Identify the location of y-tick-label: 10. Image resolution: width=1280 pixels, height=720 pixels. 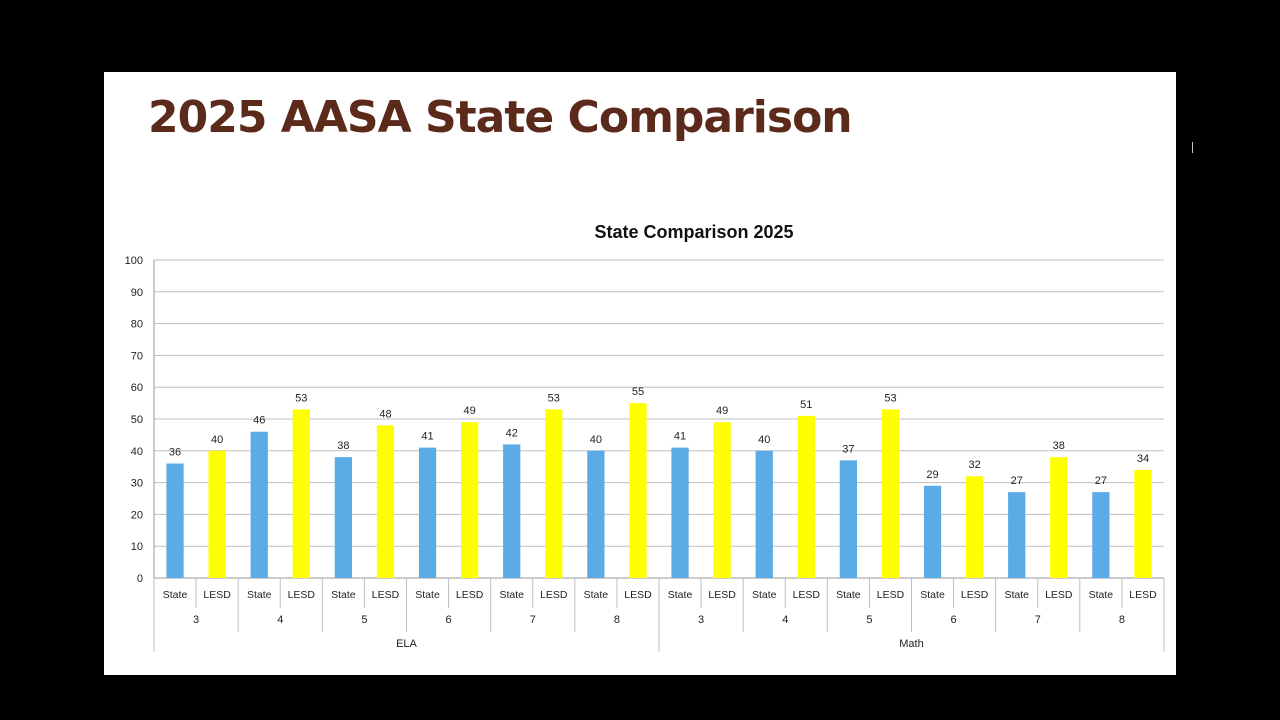
(137, 547).